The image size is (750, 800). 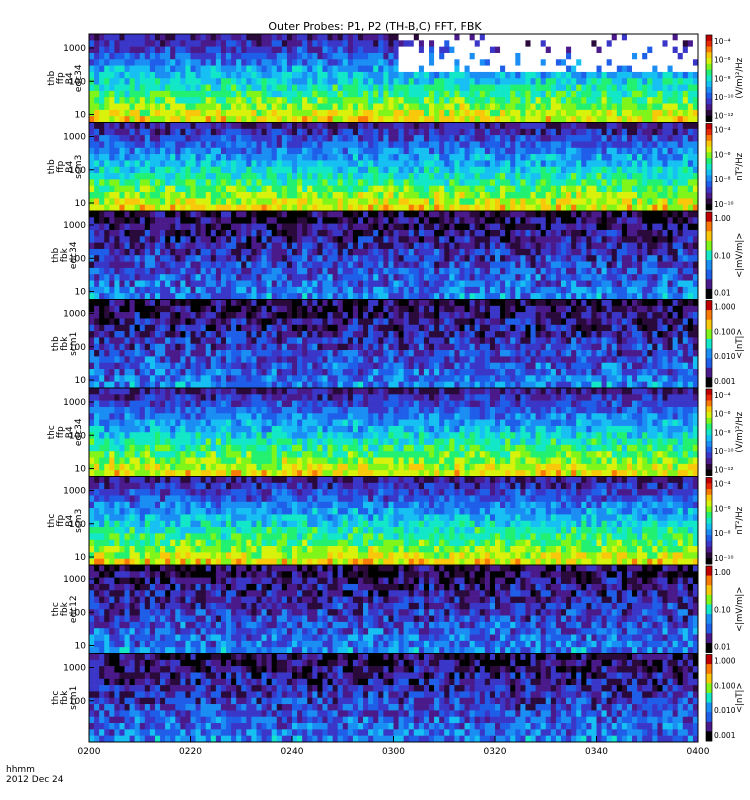 I want to click on colorbar-3: 1.000 0.100 0.010 0.001 <|nT|>, so click(x=725, y=344).